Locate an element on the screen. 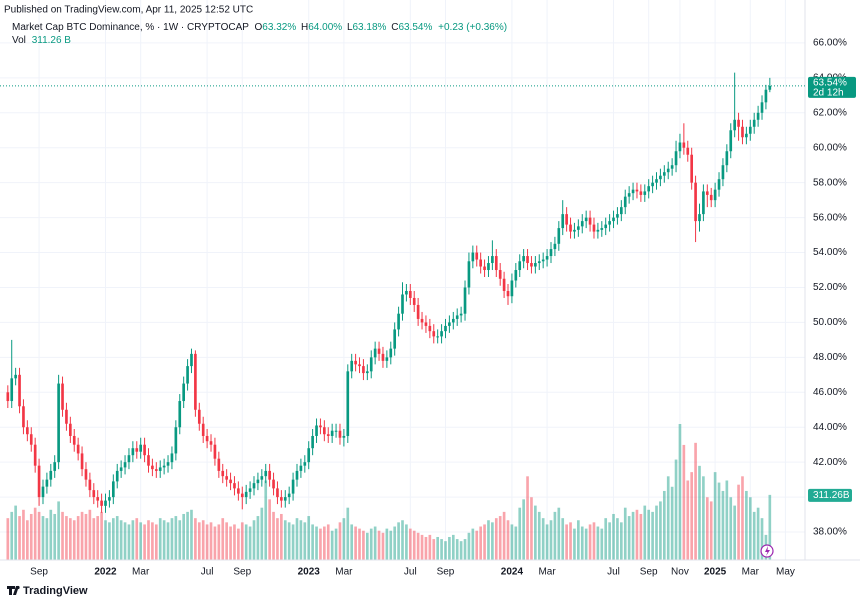 This screenshot has height=602, width=860. x-tick-label: 2022 is located at coordinates (105, 572).